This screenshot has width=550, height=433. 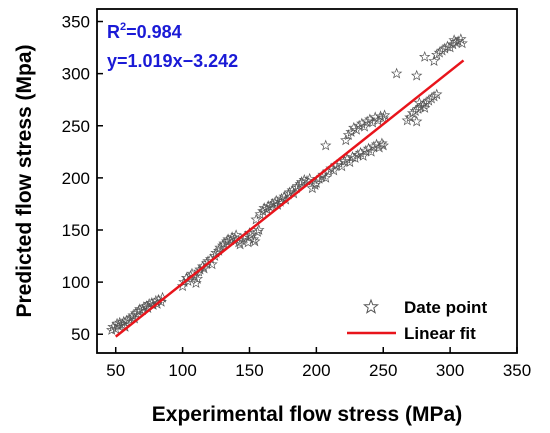 What do you see at coordinates (249, 370) in the screenshot?
I see `x-tick-label: 150` at bounding box center [249, 370].